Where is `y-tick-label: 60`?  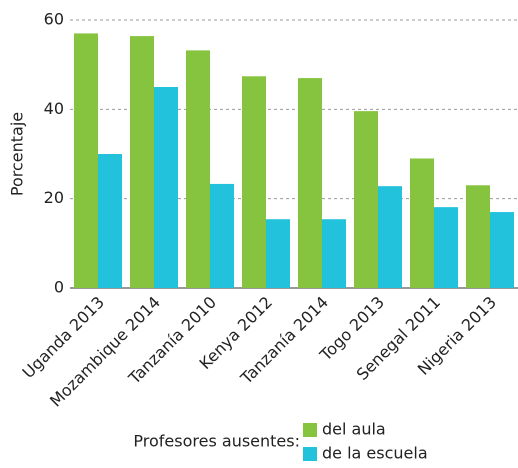 y-tick-label: 60 is located at coordinates (54, 19).